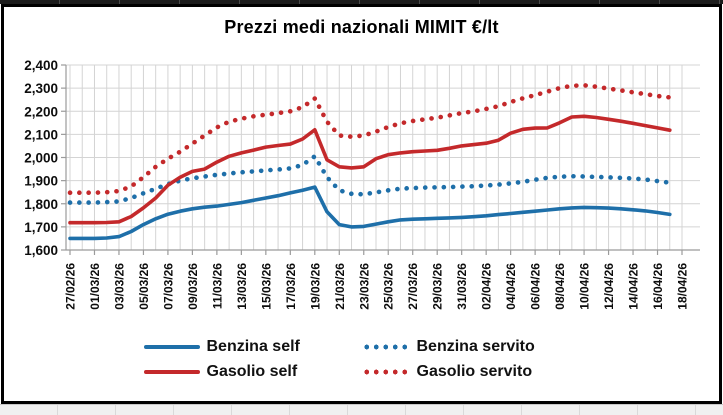 This screenshot has width=723, height=415. Describe the element at coordinates (361, 409) in the screenshot. I see `spreadsheet-bottom-edge` at that location.